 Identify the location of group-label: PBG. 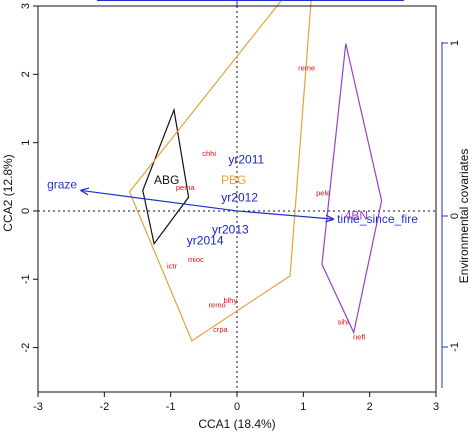
(233, 180).